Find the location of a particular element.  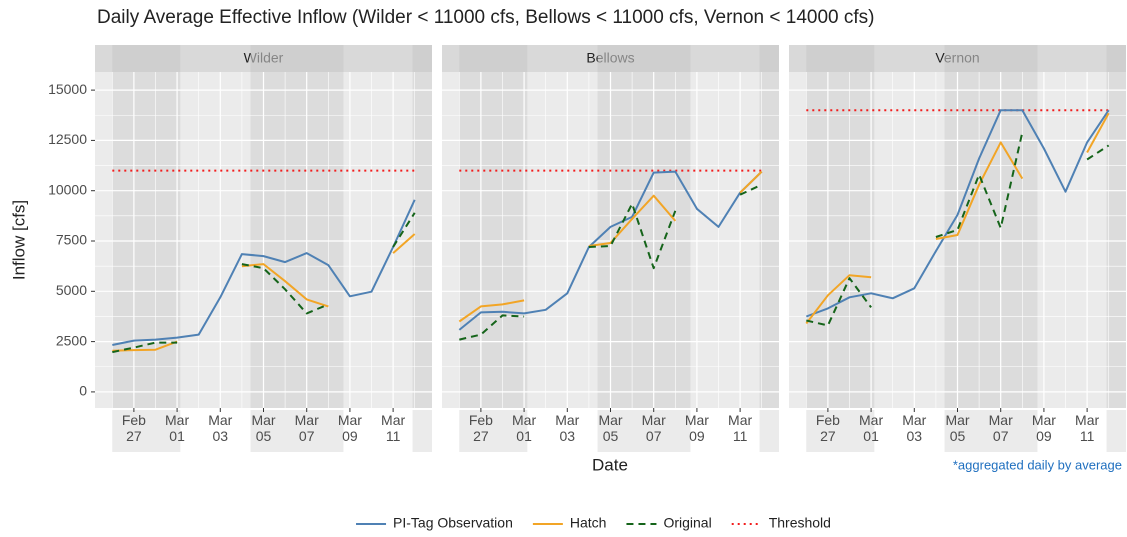

legend: PI-Tag Observation Hatch Original Threshold is located at coordinates (593, 523).